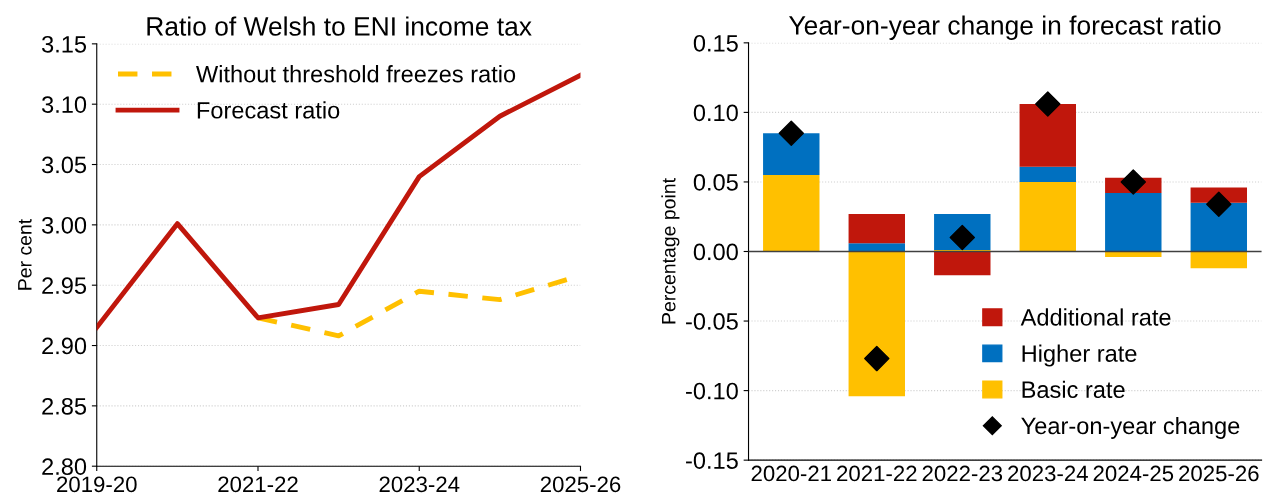  I want to click on y-tick-label: 2.80, so click(64, 466).